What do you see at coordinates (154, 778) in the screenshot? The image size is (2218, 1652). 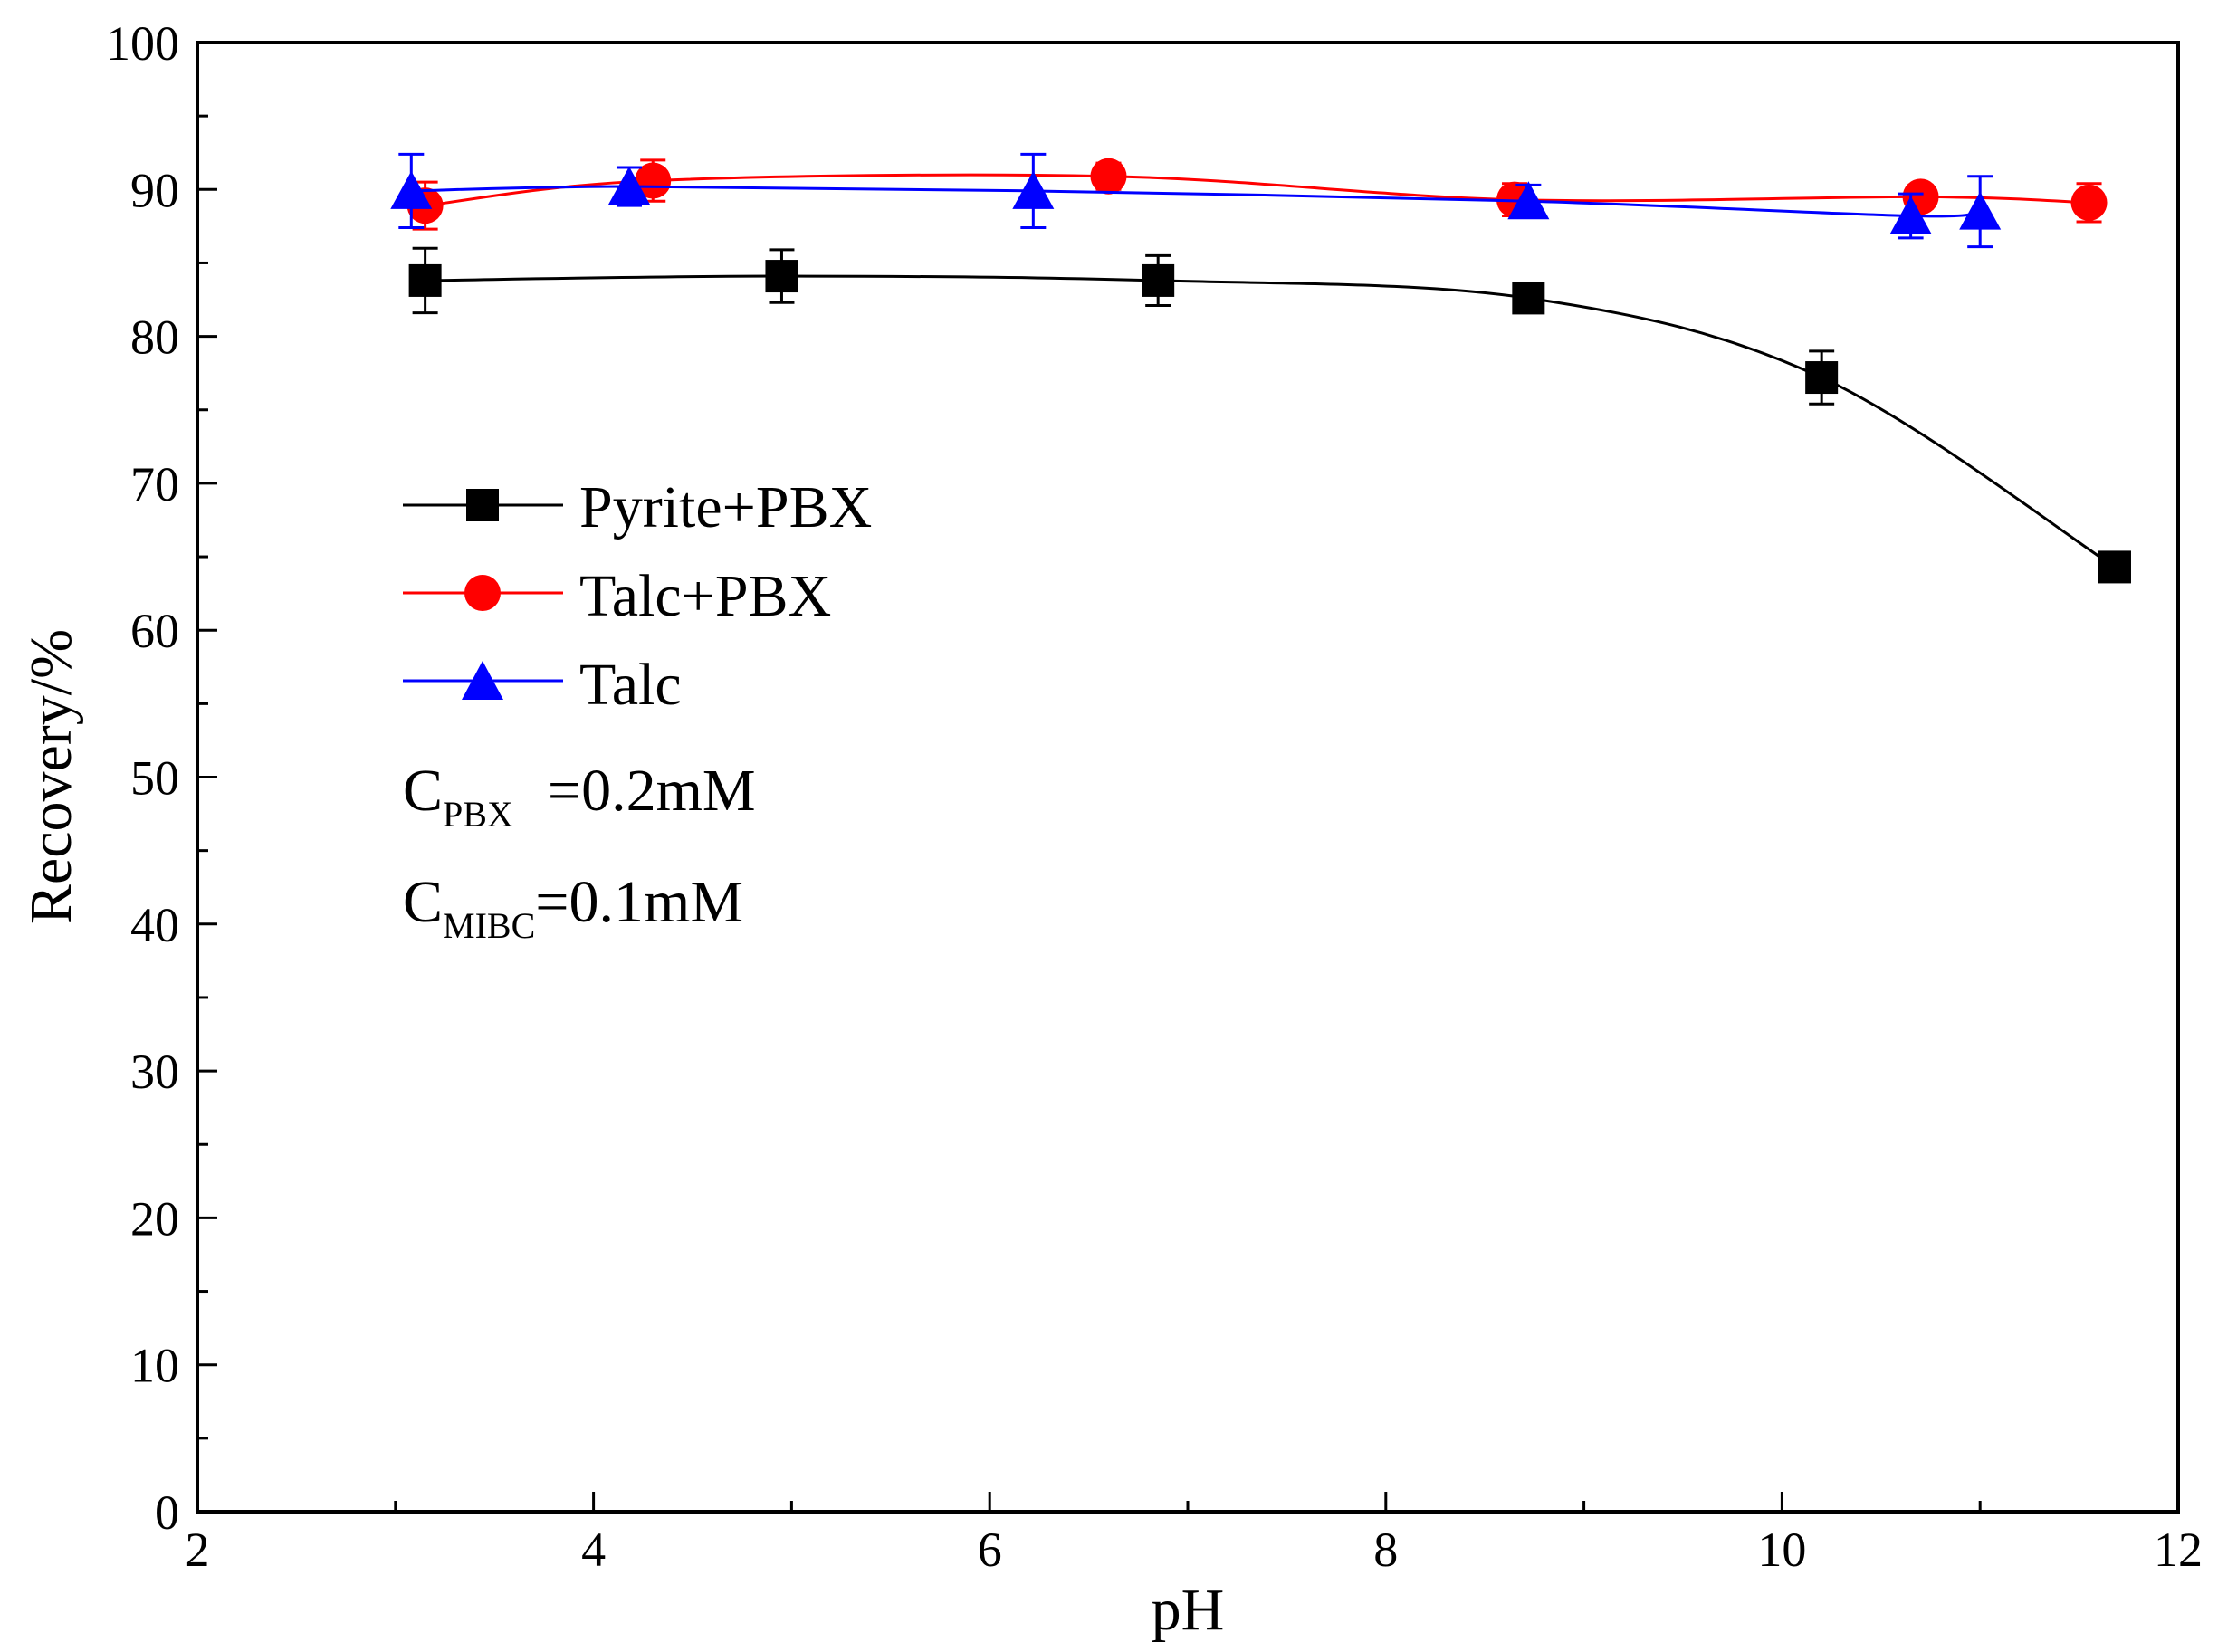 I see `y-tick-label: 50` at bounding box center [154, 778].